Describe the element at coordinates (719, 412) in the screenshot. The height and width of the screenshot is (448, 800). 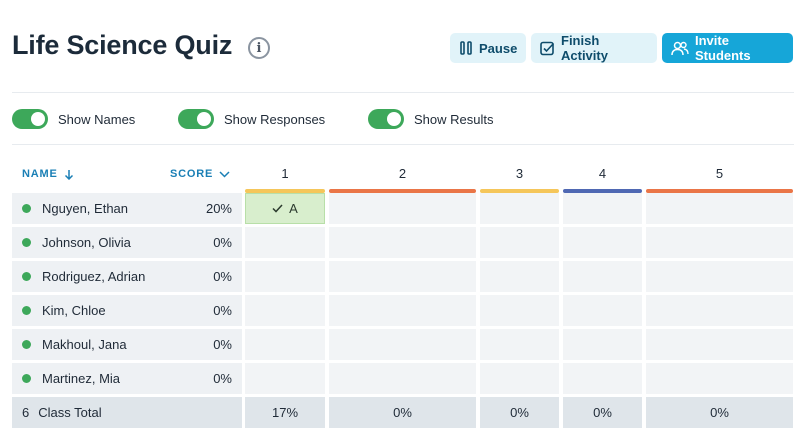
I see `question-total-5: 0%` at that location.